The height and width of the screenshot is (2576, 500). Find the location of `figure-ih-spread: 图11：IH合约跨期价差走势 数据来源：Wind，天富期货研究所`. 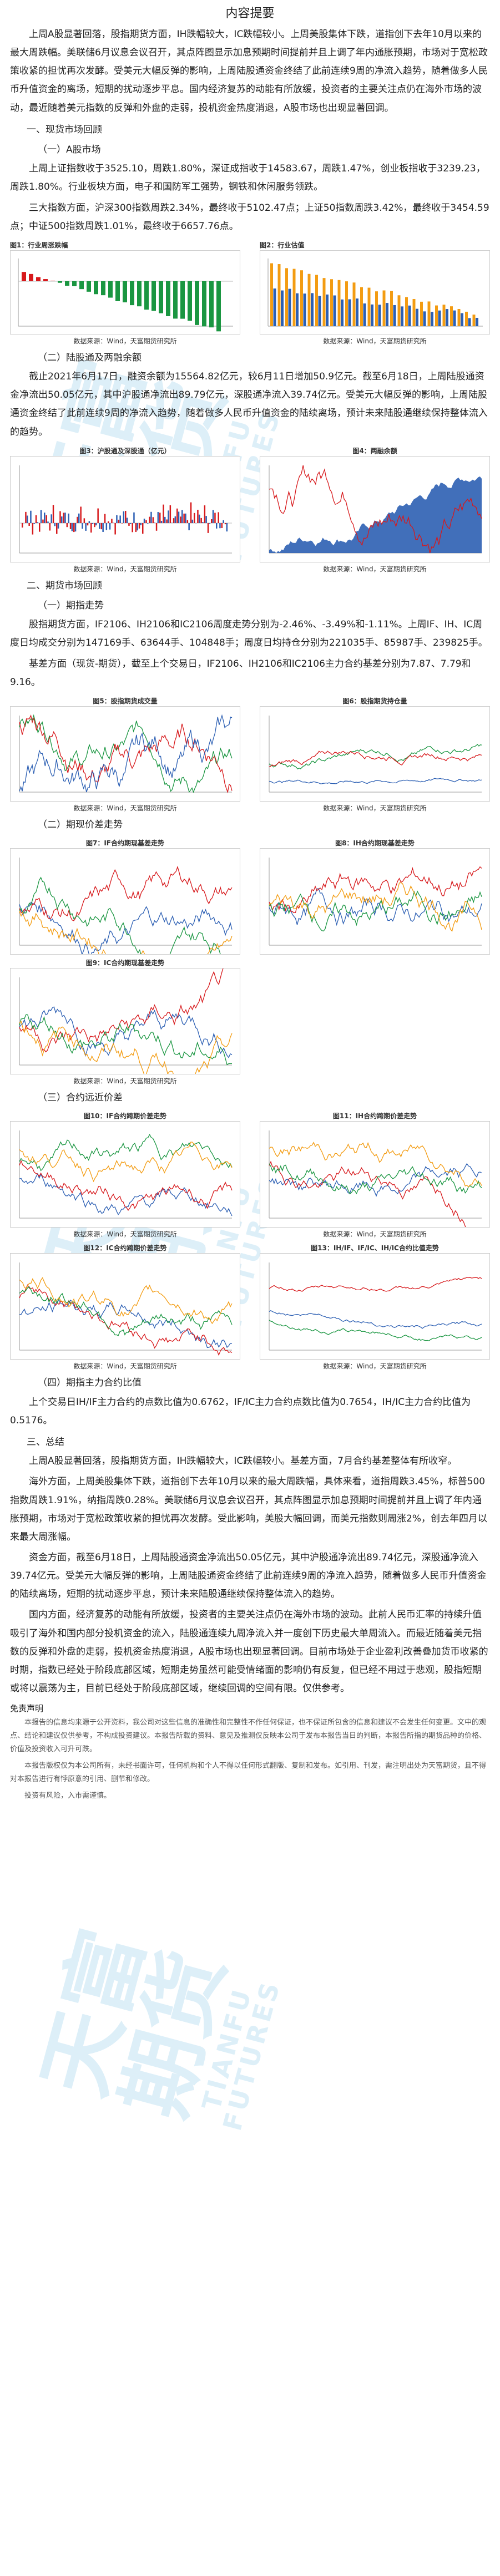

figure-ih-spread: 图11：IH合约跨期价差走势 数据来源：Wind，天富期货研究所 is located at coordinates (375, 1175).